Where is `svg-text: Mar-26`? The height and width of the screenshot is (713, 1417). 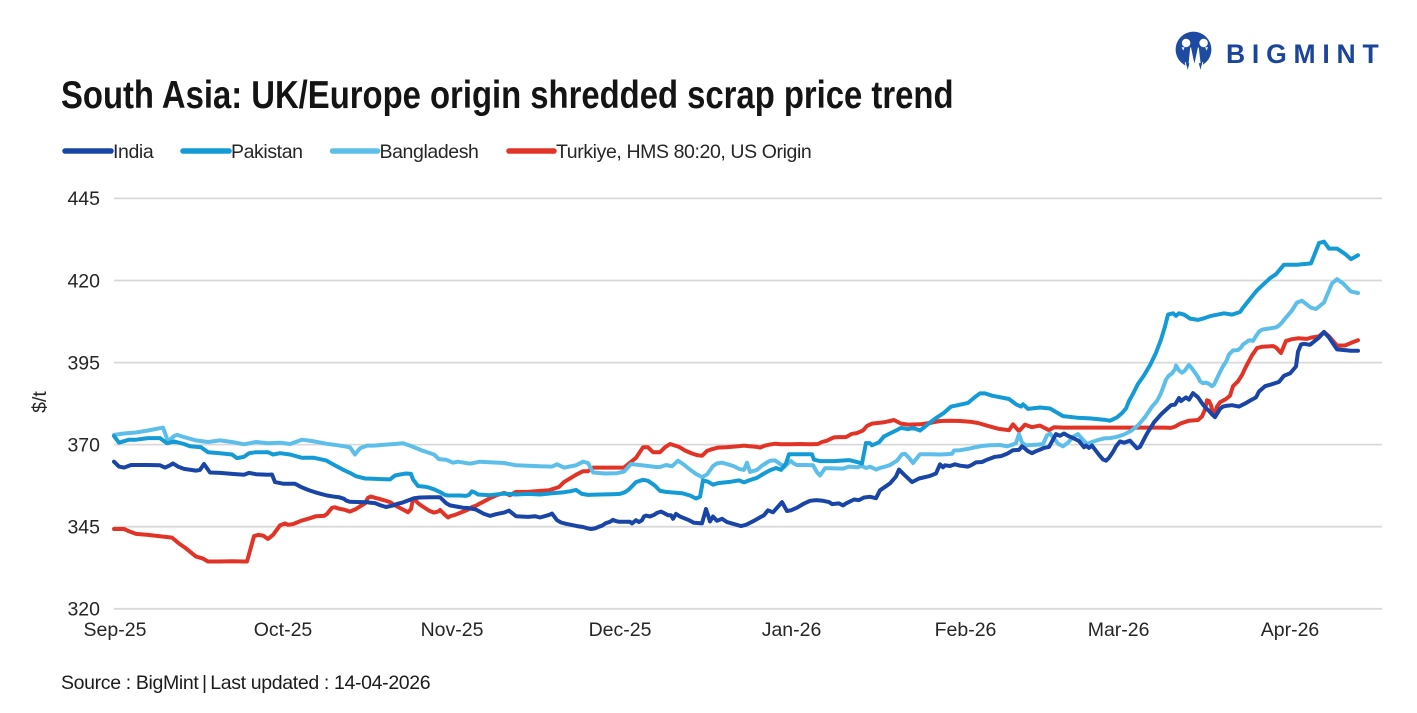 svg-text: Mar-26 is located at coordinates (1119, 630).